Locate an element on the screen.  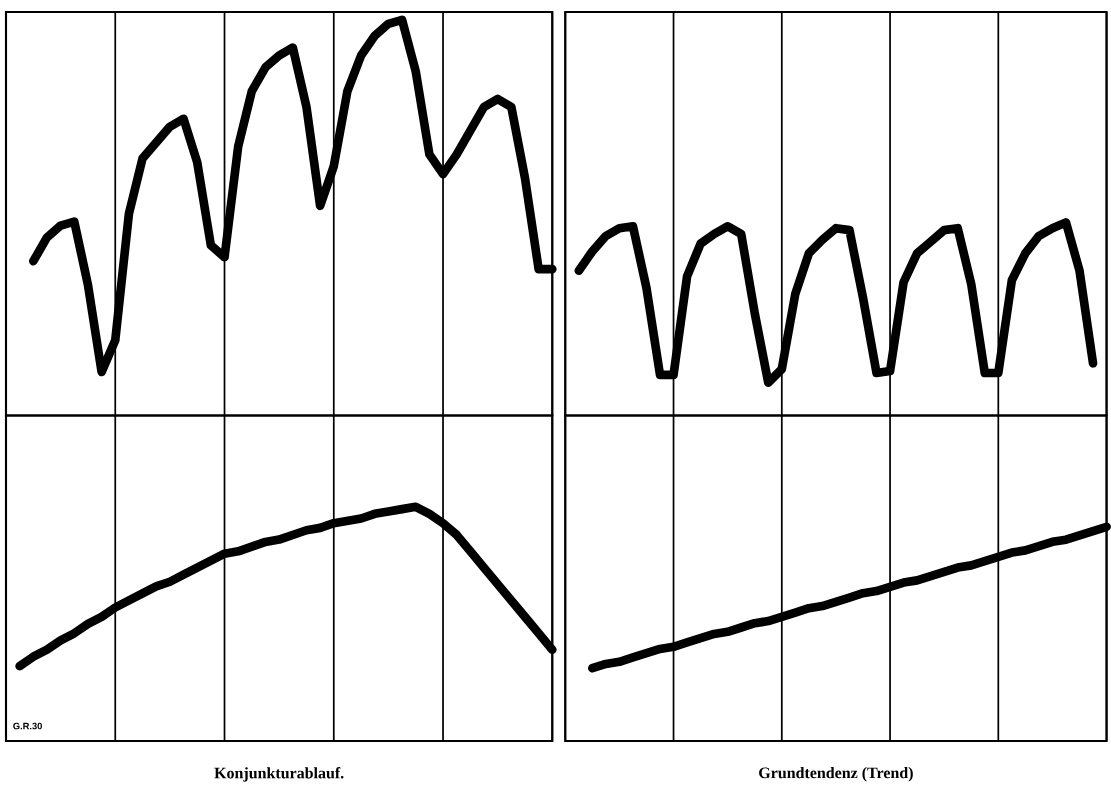
x-axis-title: Konjunkturablauf. is located at coordinates (279, 774).